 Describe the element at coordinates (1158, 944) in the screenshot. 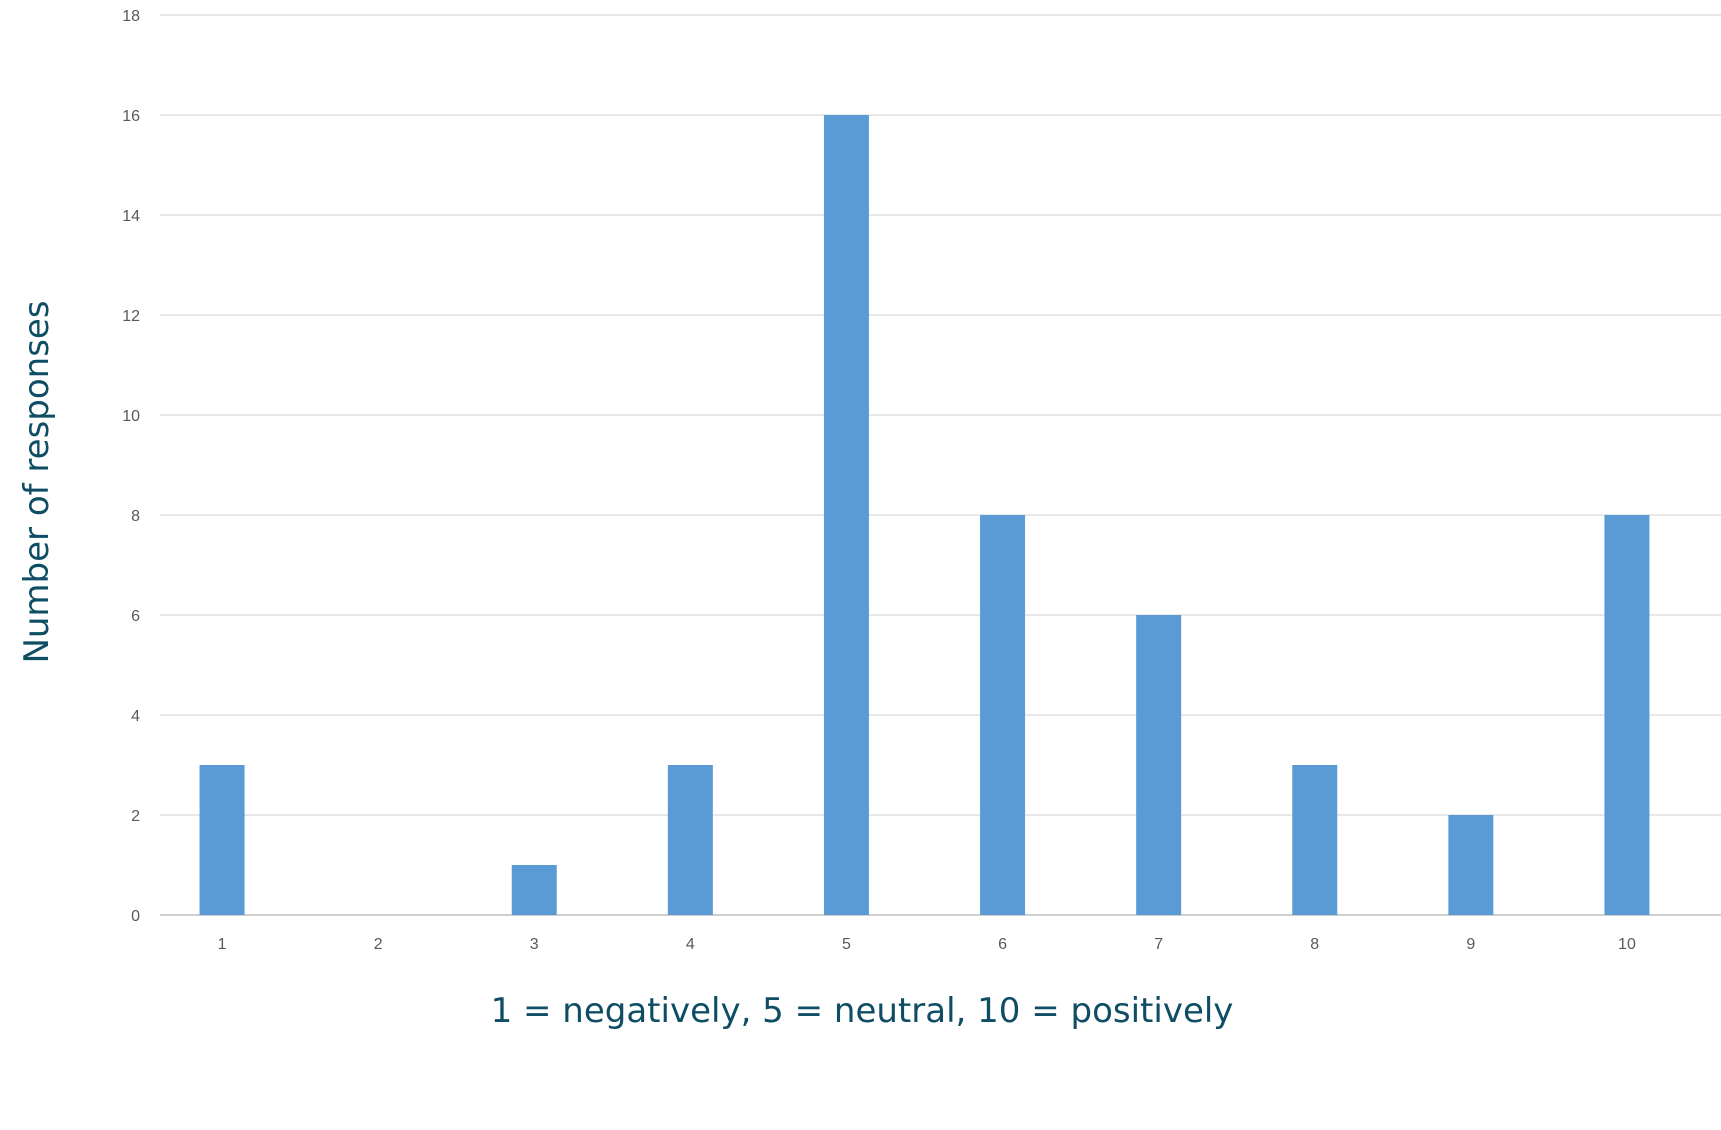

I see `x-tick-label: 7` at that location.